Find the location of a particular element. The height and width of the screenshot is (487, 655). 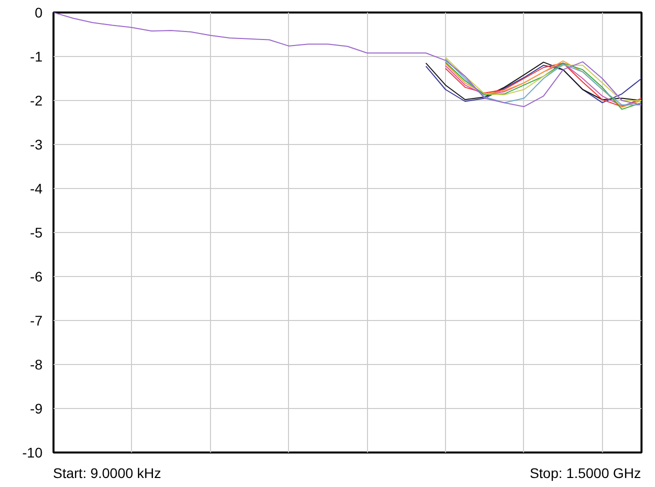

y-tick-label: -4 is located at coordinates (36, 188).